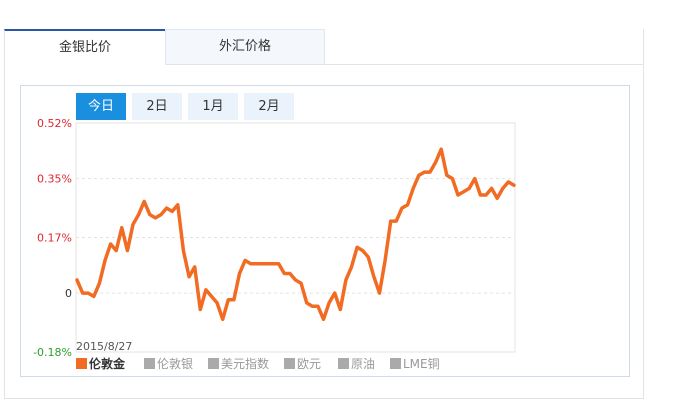  What do you see at coordinates (245, 364) in the screenshot?
I see `legend-label: 美元指数` at bounding box center [245, 364].